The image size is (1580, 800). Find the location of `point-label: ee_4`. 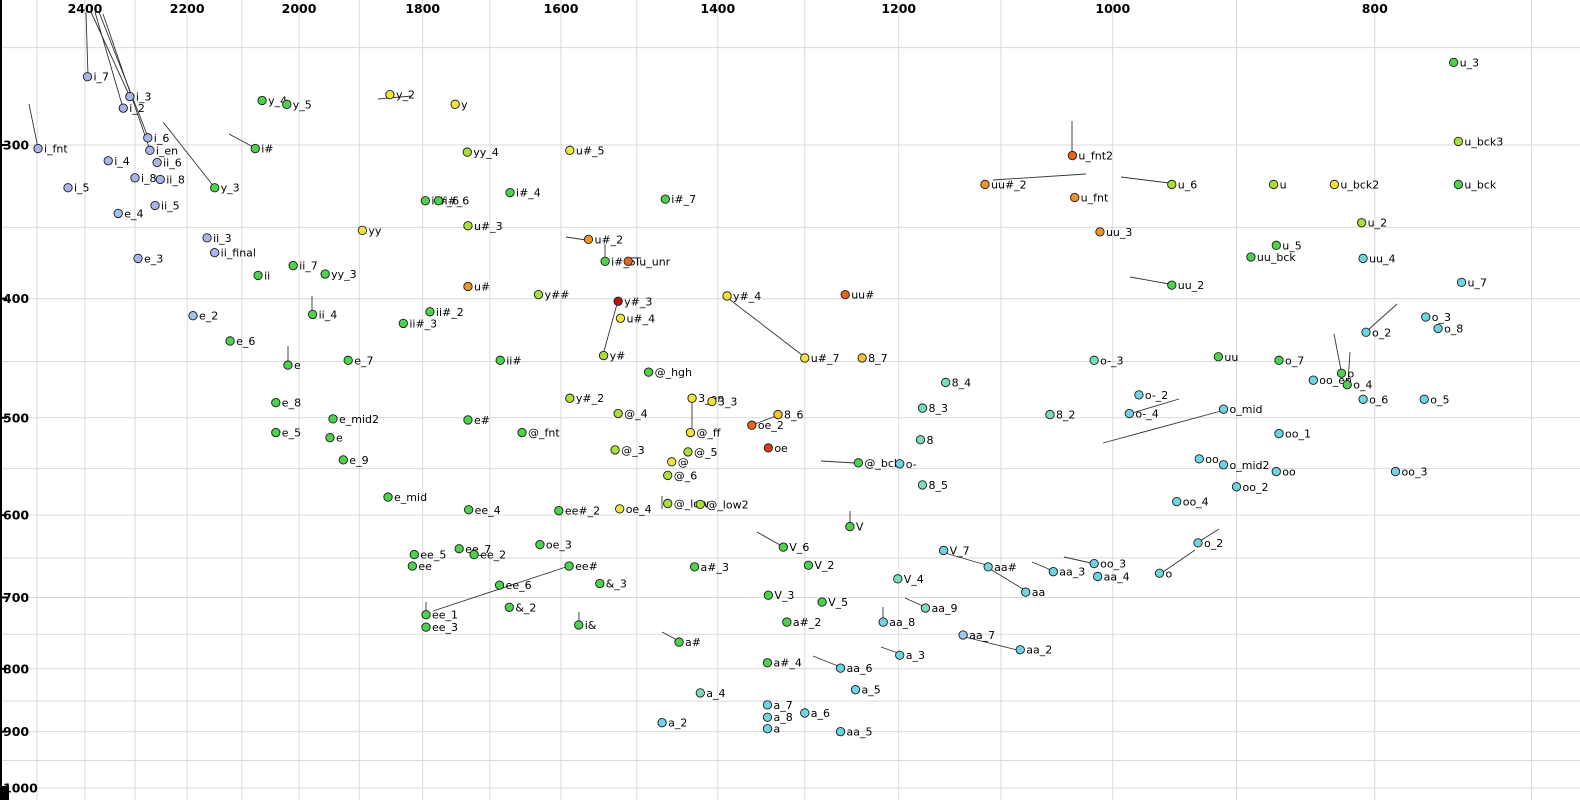

point-label: ee_4 is located at coordinates (488, 510).